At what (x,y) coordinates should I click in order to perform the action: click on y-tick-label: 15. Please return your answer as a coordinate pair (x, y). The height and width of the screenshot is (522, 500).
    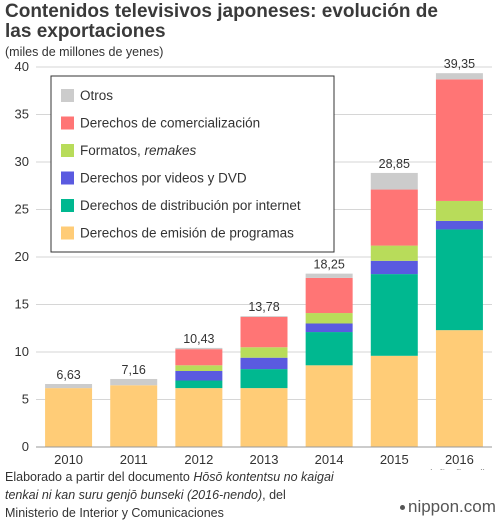
    Looking at the image, I should click on (22, 304).